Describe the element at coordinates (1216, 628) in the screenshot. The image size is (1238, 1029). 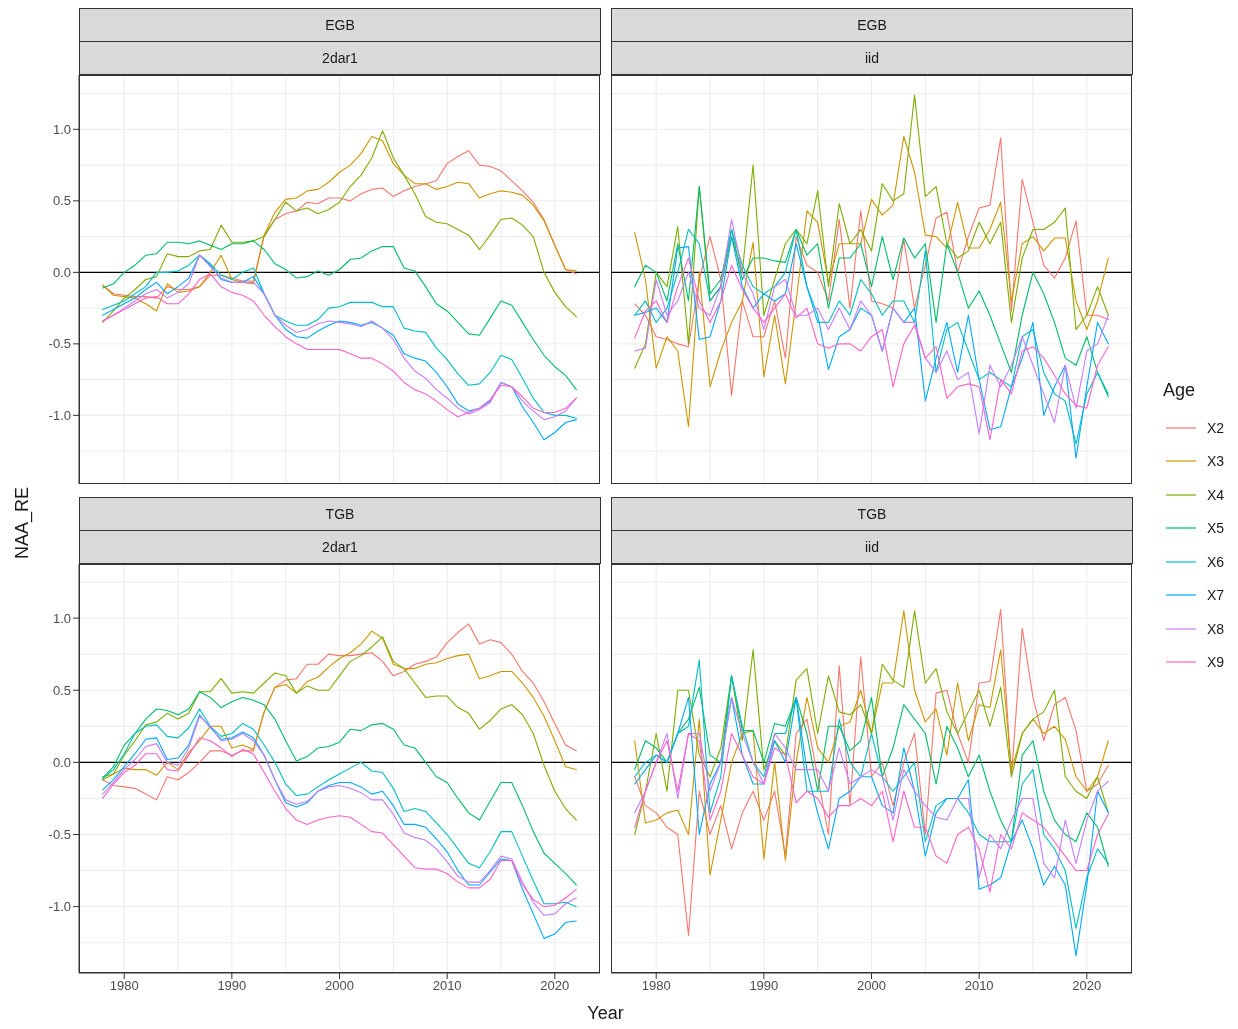
I see `legend-label: X8` at that location.